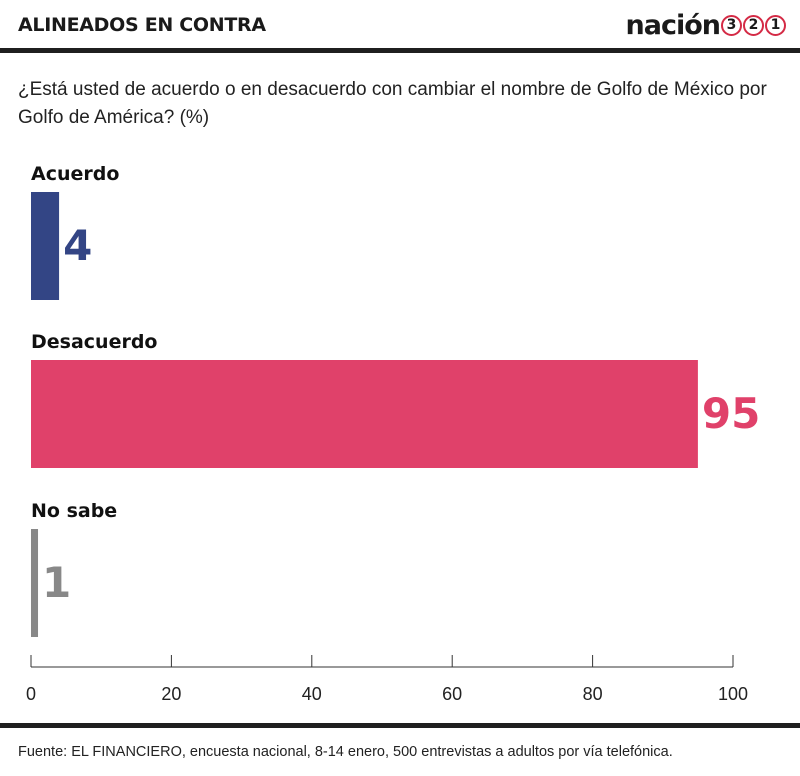  I want to click on x-tick-label: 80, so click(593, 694).